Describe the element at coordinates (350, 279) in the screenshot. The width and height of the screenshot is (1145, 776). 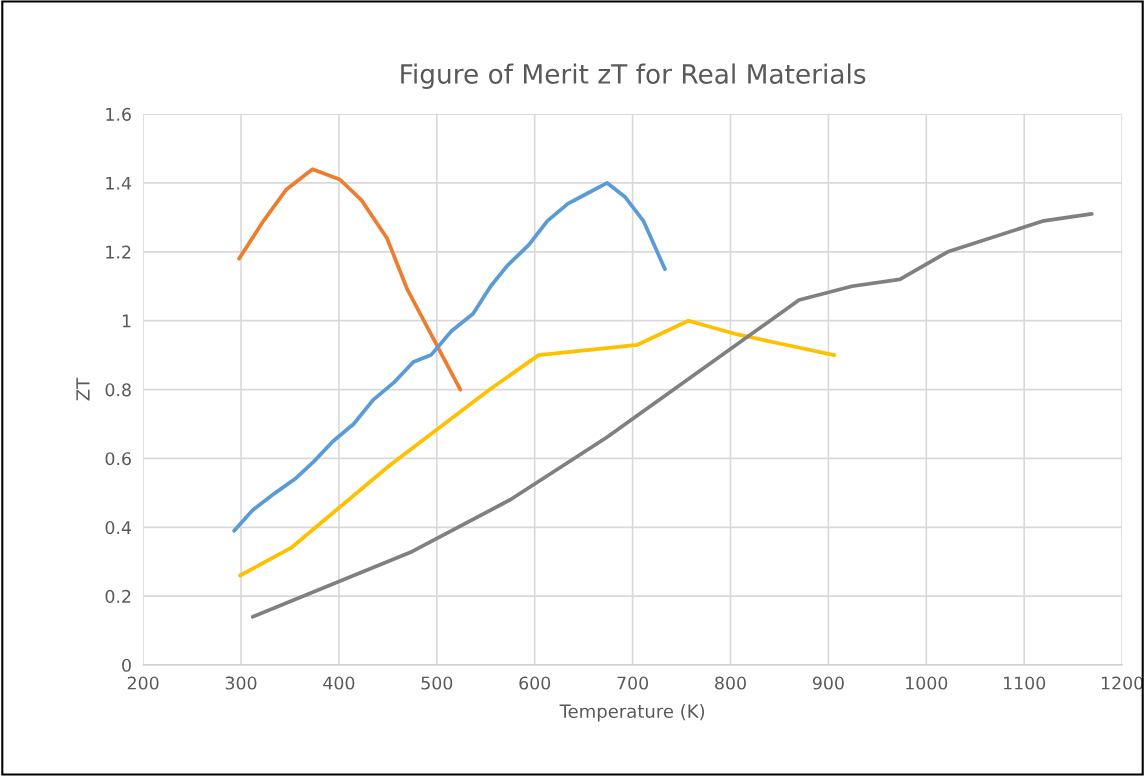
I see `line-series` at that location.